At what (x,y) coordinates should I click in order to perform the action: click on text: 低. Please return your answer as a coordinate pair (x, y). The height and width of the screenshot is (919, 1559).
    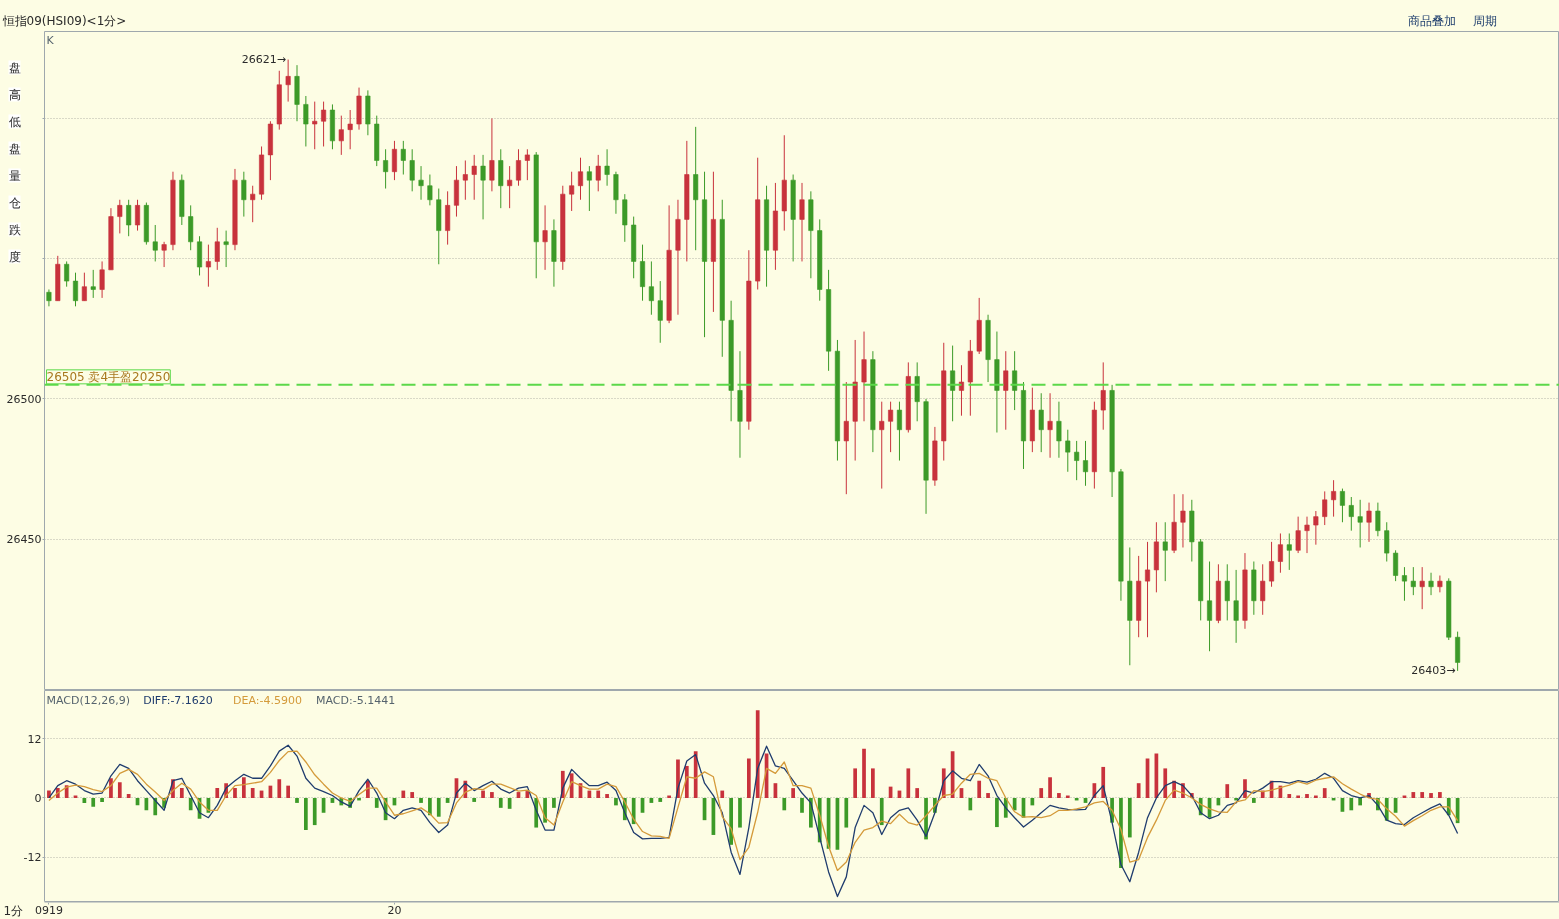
    Looking at the image, I should click on (14, 121).